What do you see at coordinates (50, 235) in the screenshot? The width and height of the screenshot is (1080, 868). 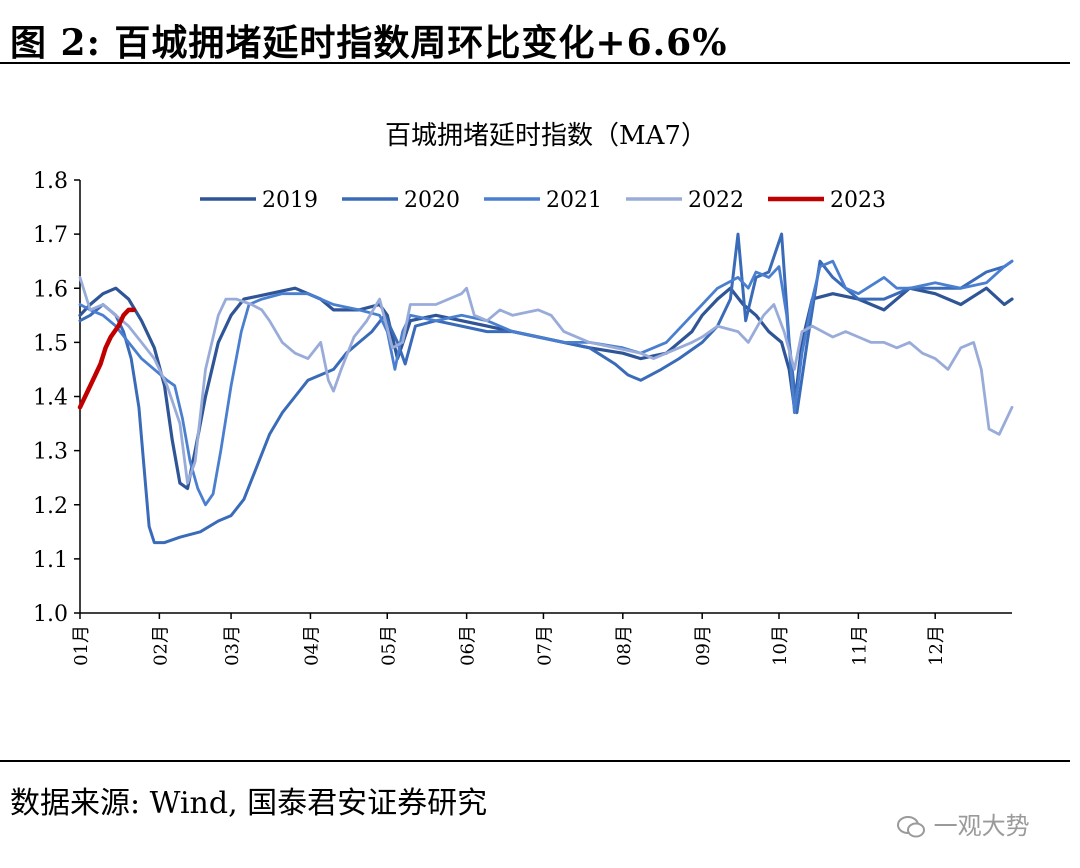 I see `y-tick-label: 1.7` at bounding box center [50, 235].